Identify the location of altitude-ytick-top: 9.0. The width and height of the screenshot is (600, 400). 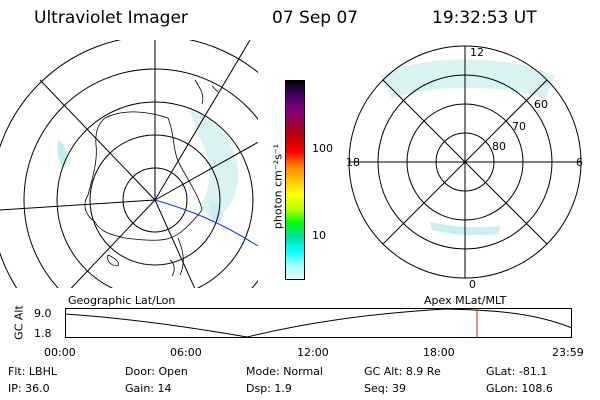
(43, 313).